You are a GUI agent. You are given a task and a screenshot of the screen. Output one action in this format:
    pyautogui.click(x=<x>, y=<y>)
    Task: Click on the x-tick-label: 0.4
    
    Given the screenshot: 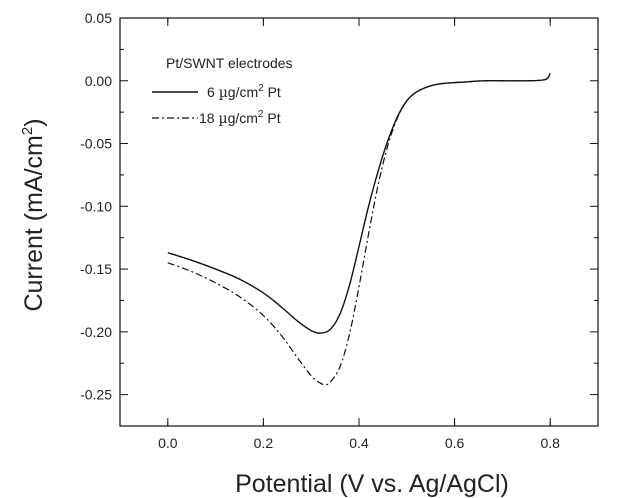 What is the action you would take?
    pyautogui.click(x=359, y=443)
    